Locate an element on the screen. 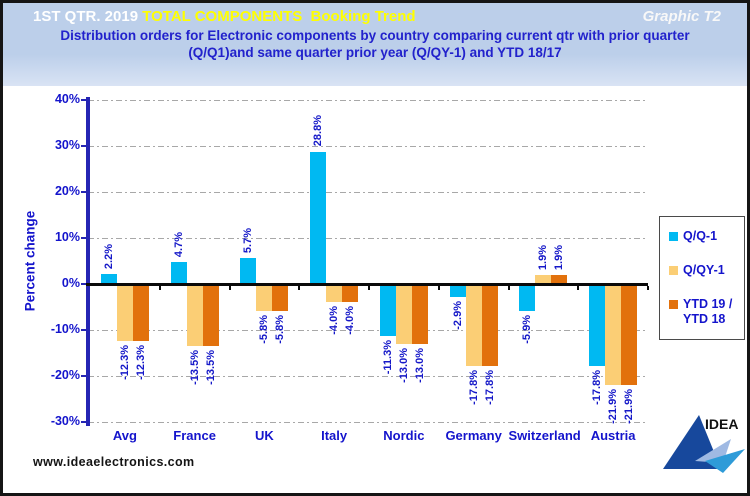 The height and width of the screenshot is (496, 750). x-axis-label: Switzerland is located at coordinates (544, 435).